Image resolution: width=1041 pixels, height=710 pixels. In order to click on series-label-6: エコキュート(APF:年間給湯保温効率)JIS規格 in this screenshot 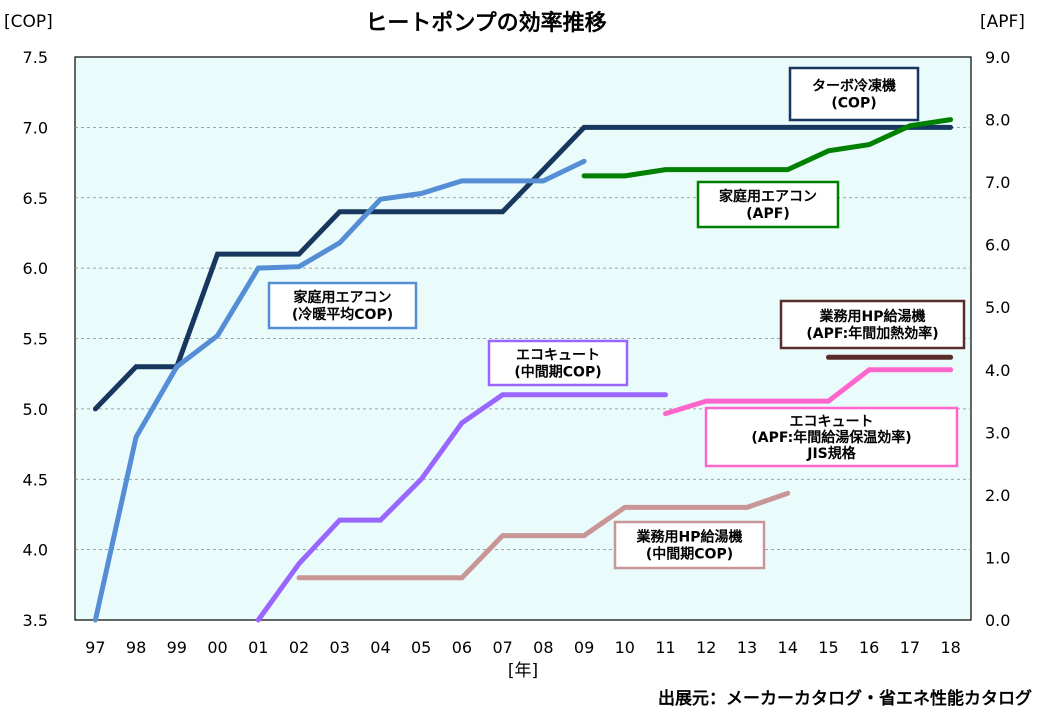, I will do `click(831, 437)`.